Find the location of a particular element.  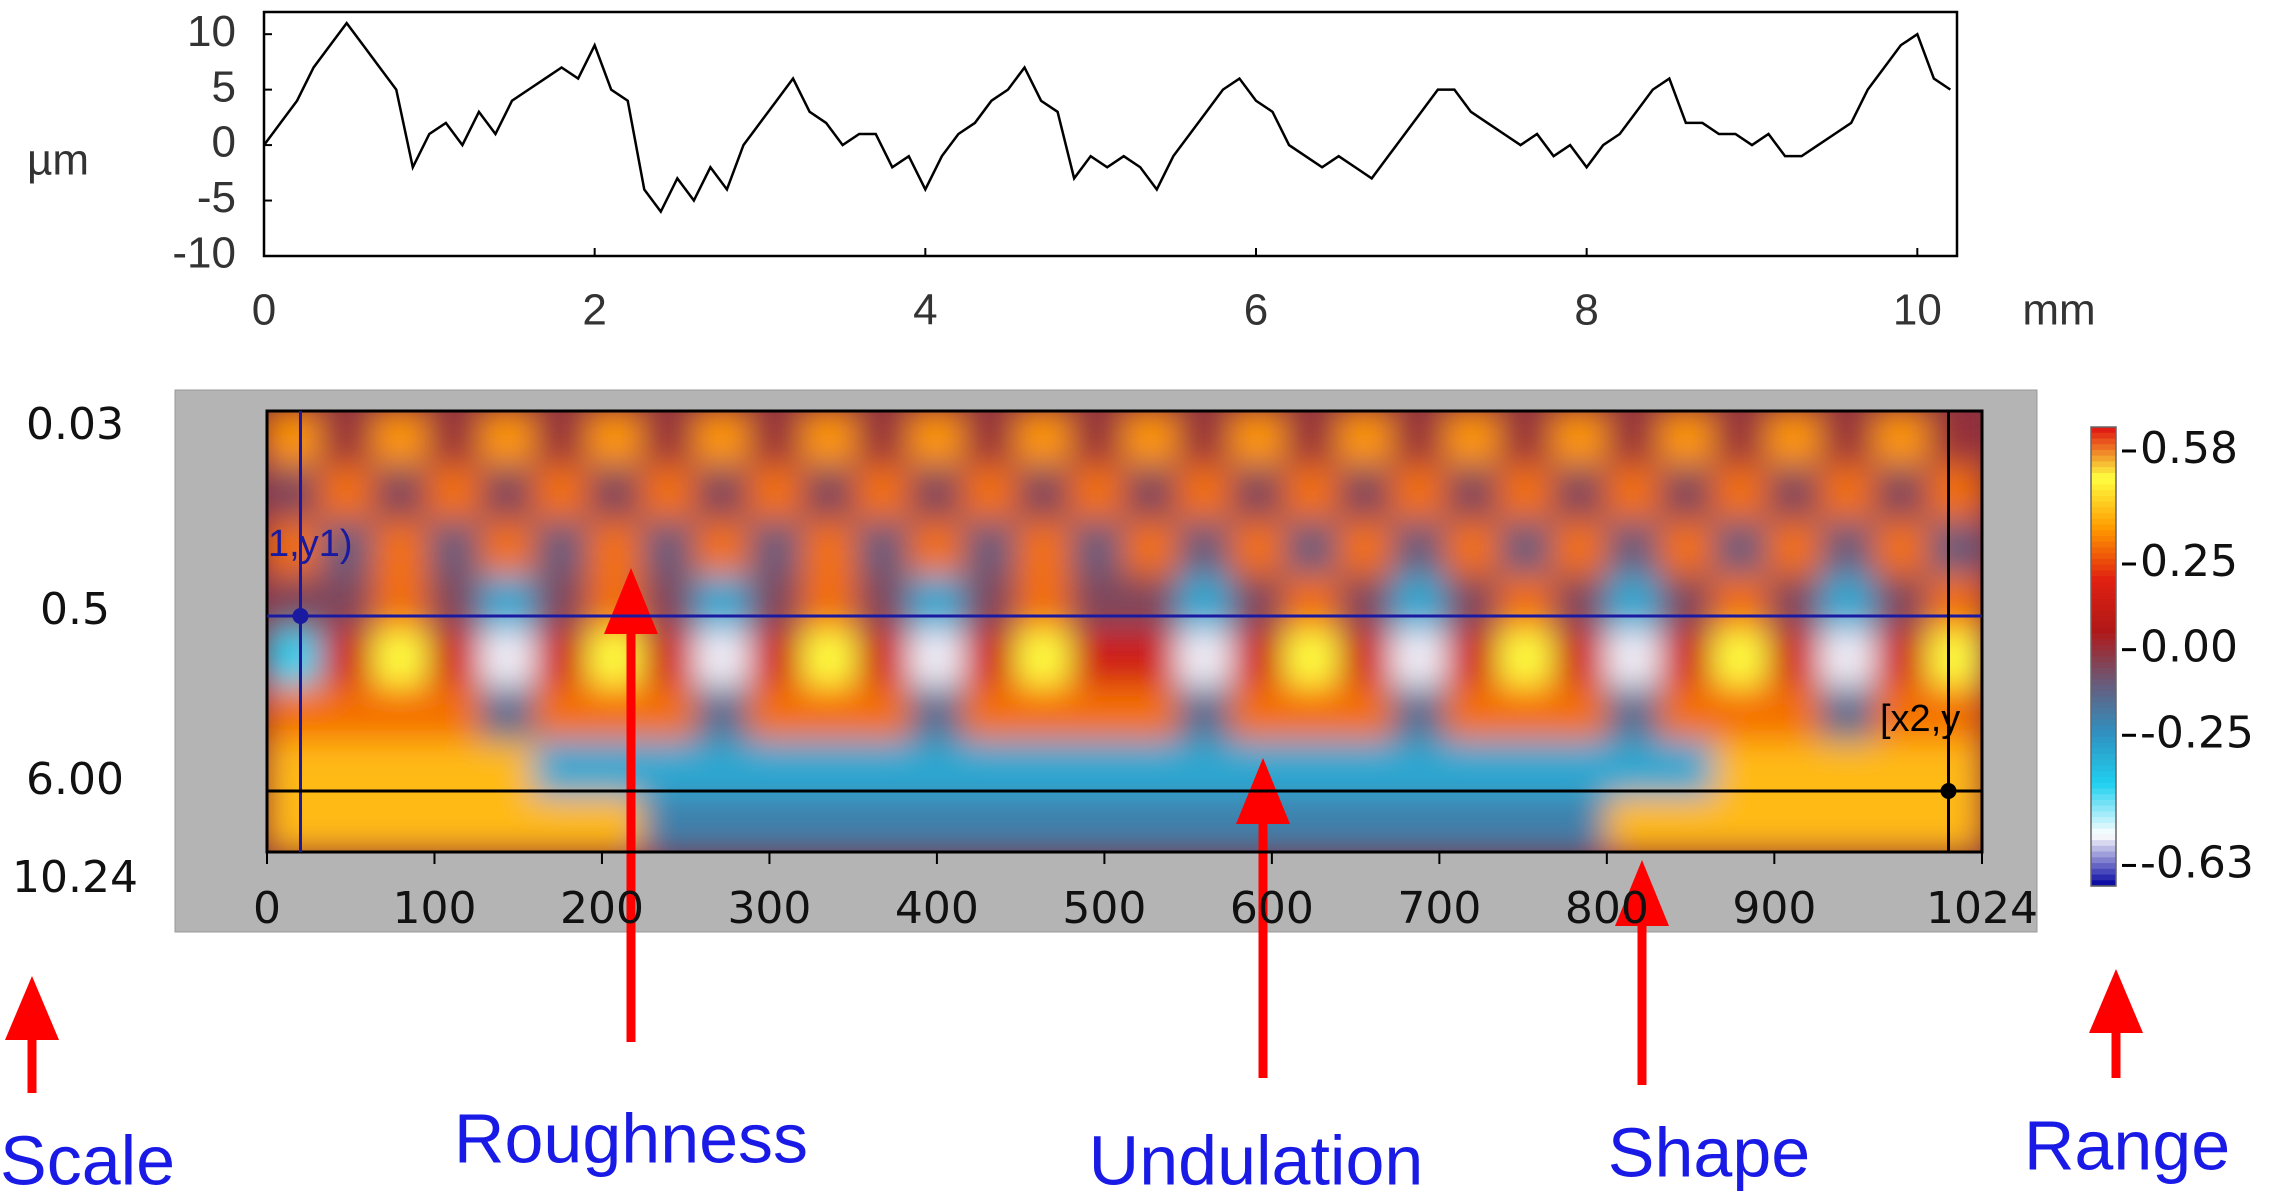

arrow-head is located at coordinates (2116, 1001).